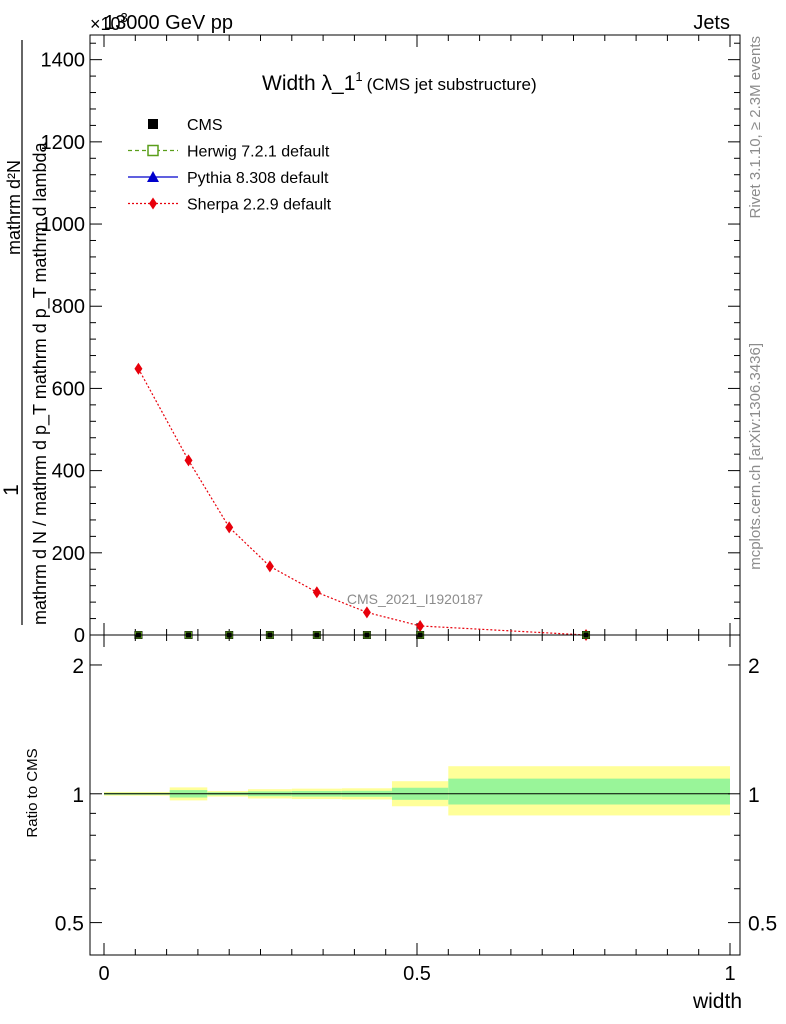  What do you see at coordinates (68, 307) in the screenshot?
I see `y-tick-label: 800` at bounding box center [68, 307].